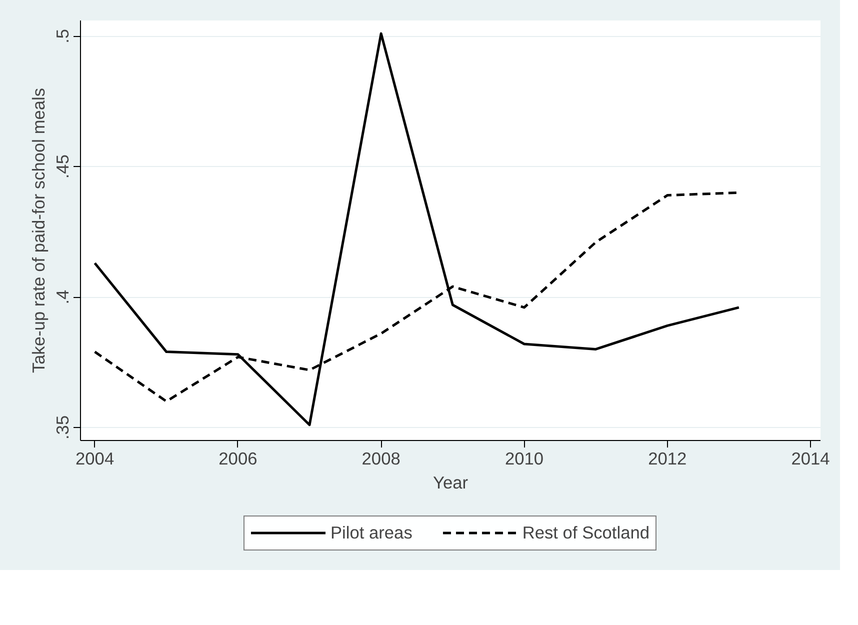  I want to click on legend-label: Rest of Scotland, so click(586, 532).